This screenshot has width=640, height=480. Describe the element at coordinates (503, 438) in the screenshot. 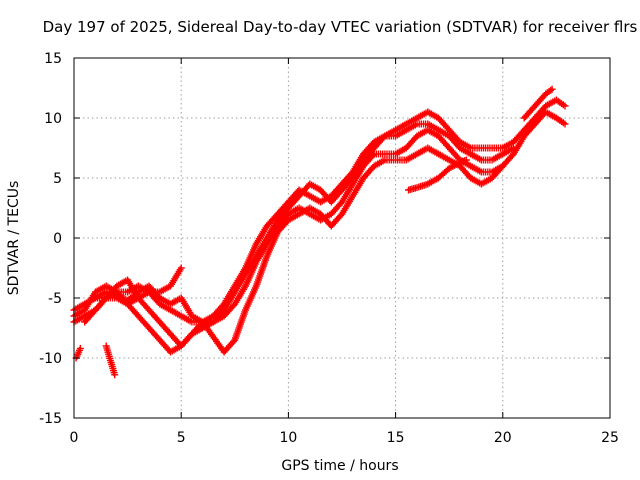

I see `x-tick-label: 20` at that location.